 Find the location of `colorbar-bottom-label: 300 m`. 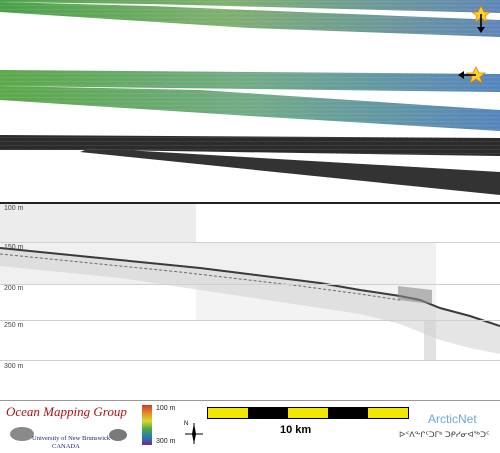

colorbar-bottom-label: 300 m is located at coordinates (166, 441).